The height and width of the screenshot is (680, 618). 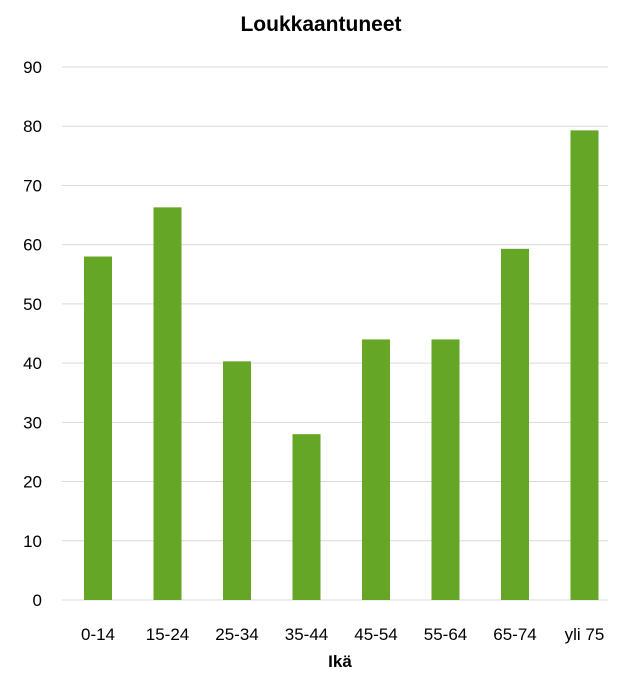 I want to click on y-tick-label: 70, so click(x=32, y=185).